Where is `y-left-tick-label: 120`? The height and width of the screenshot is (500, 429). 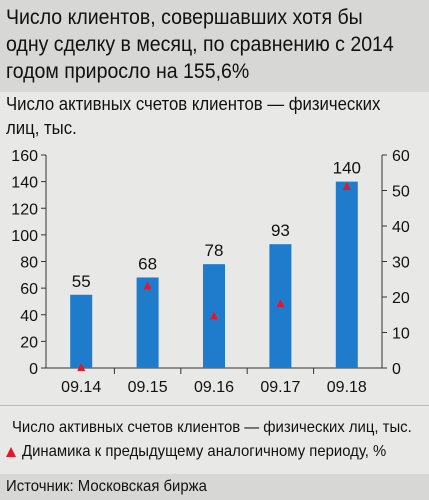 y-left-tick-label: 120 is located at coordinates (24, 209).